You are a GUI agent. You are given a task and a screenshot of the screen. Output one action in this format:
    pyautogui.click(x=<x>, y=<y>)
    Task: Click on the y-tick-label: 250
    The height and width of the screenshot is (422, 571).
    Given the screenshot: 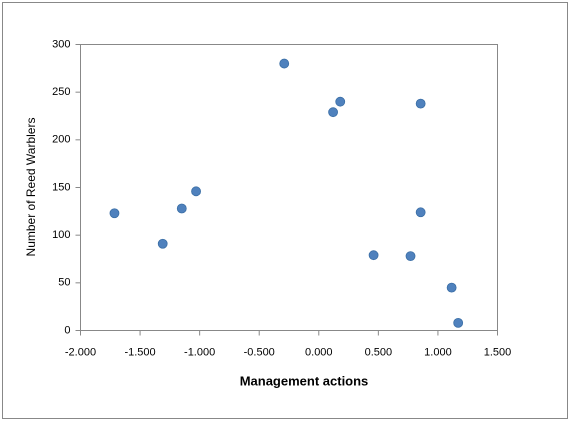 What is the action you would take?
    pyautogui.click(x=61, y=92)
    